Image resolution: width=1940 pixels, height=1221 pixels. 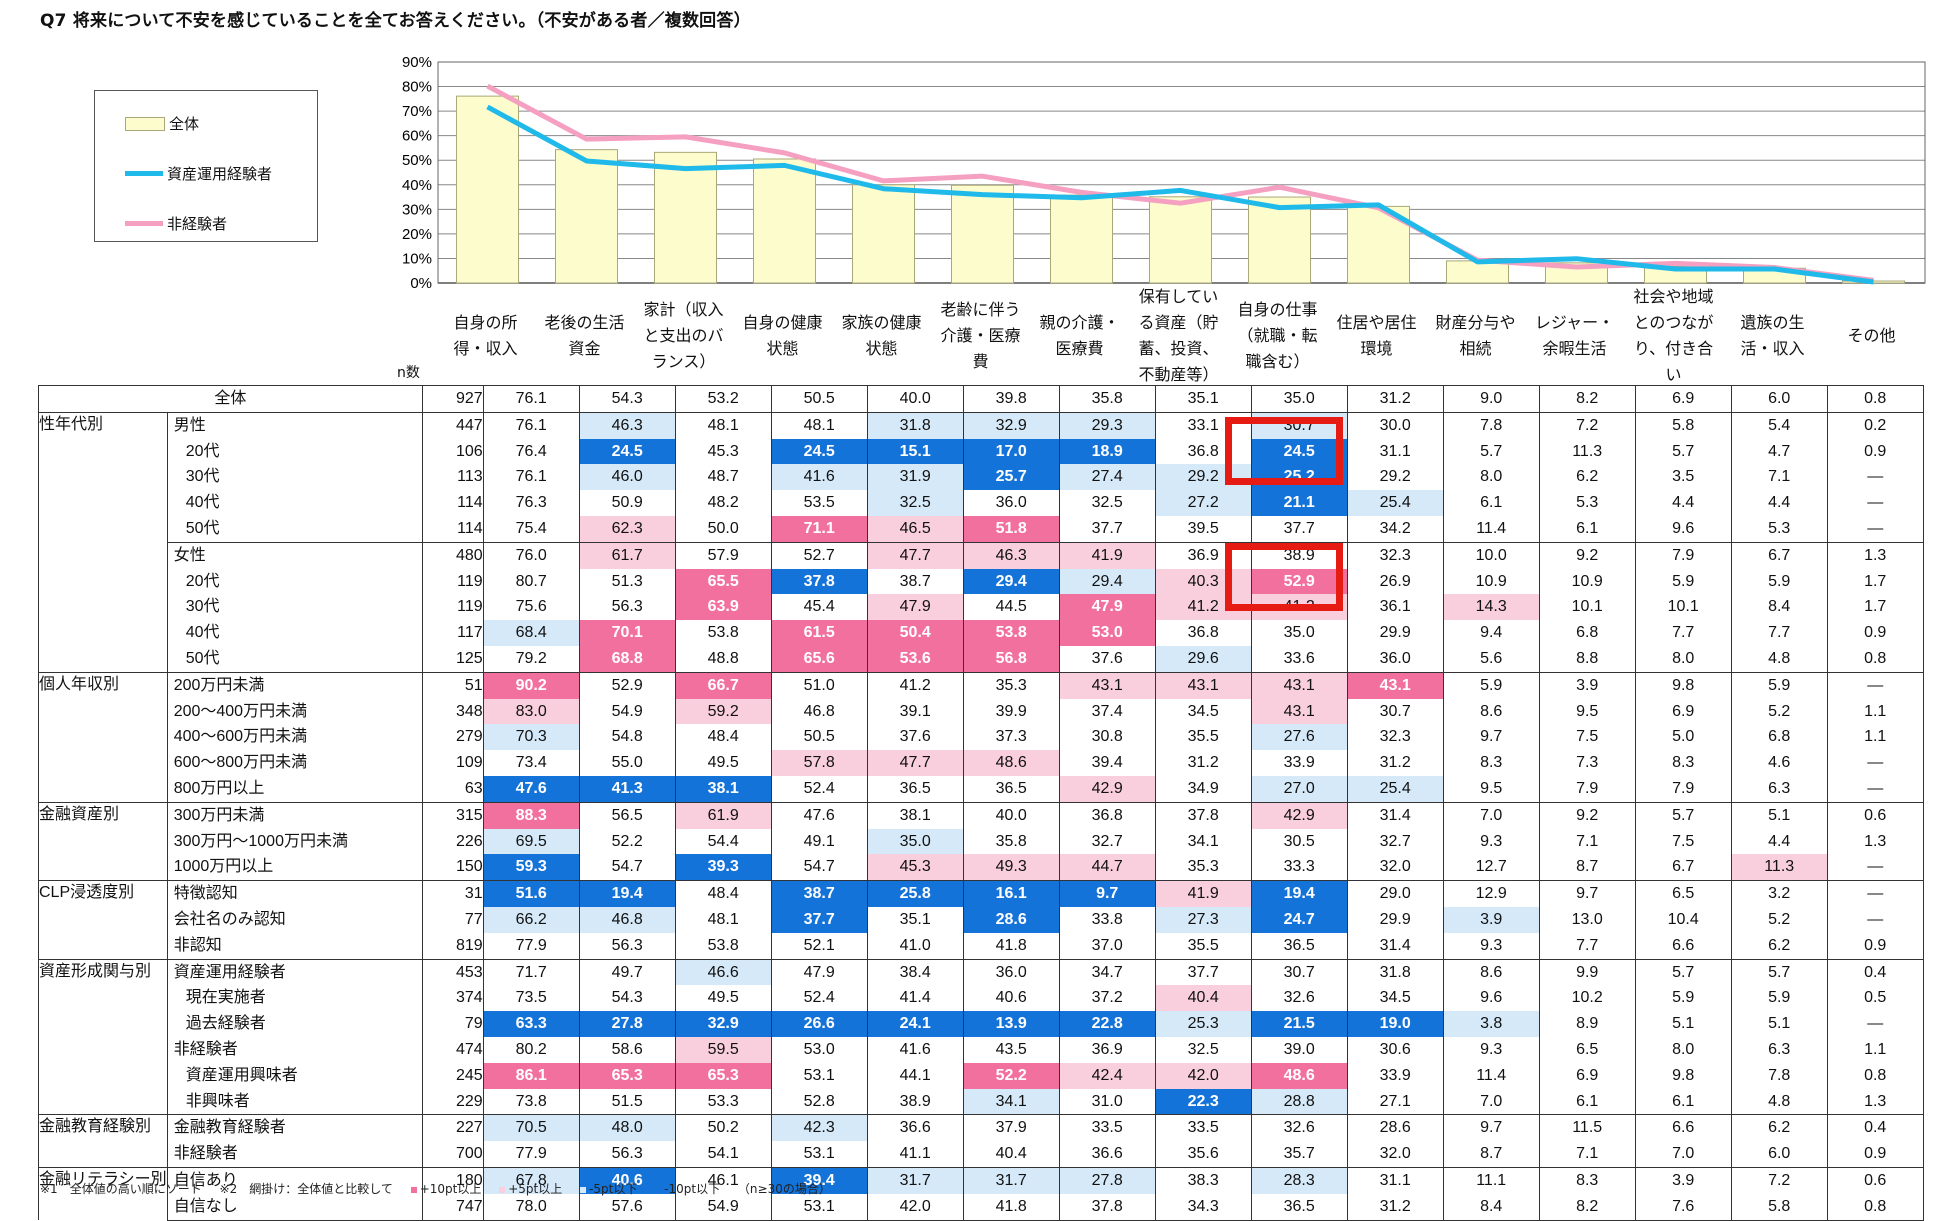 I want to click on value-text: 1.1, so click(x=1875, y=711).